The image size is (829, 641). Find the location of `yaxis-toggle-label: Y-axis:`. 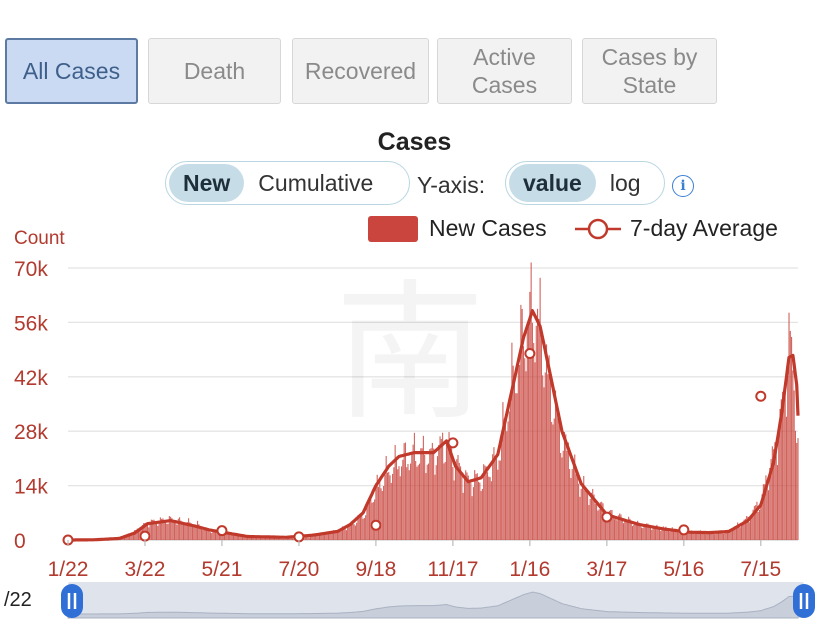

yaxis-toggle-label: Y-axis: is located at coordinates (451, 185).